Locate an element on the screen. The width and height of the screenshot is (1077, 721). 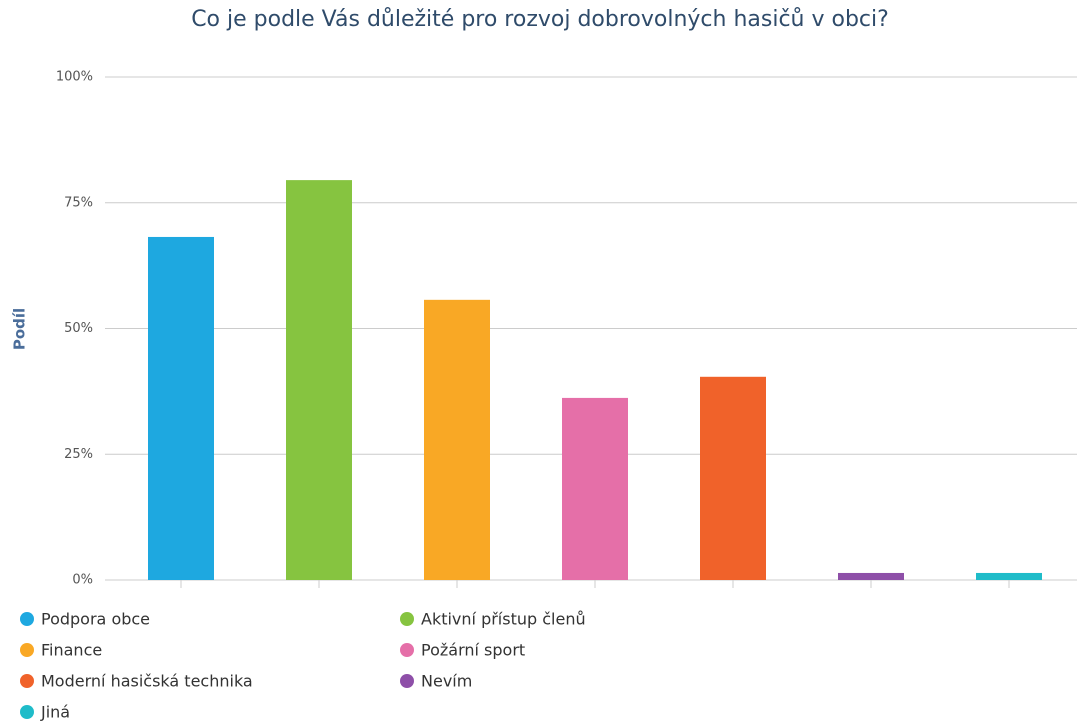
legend-label: Moderní hasičská technika is located at coordinates (147, 681).